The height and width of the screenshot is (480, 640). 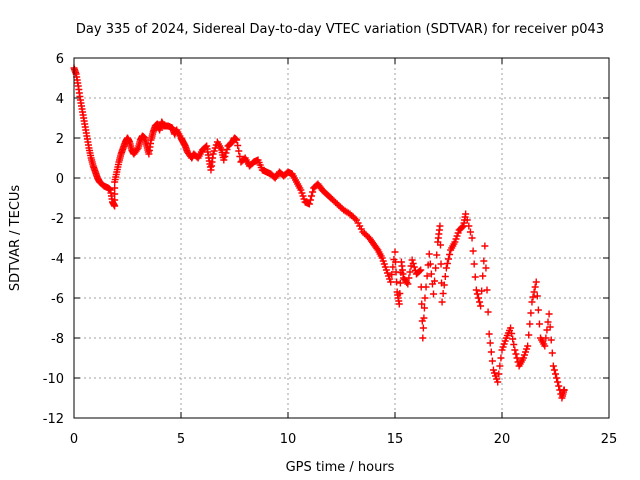 What do you see at coordinates (57, 259) in the screenshot?
I see `y-tick-label: -4` at bounding box center [57, 259].